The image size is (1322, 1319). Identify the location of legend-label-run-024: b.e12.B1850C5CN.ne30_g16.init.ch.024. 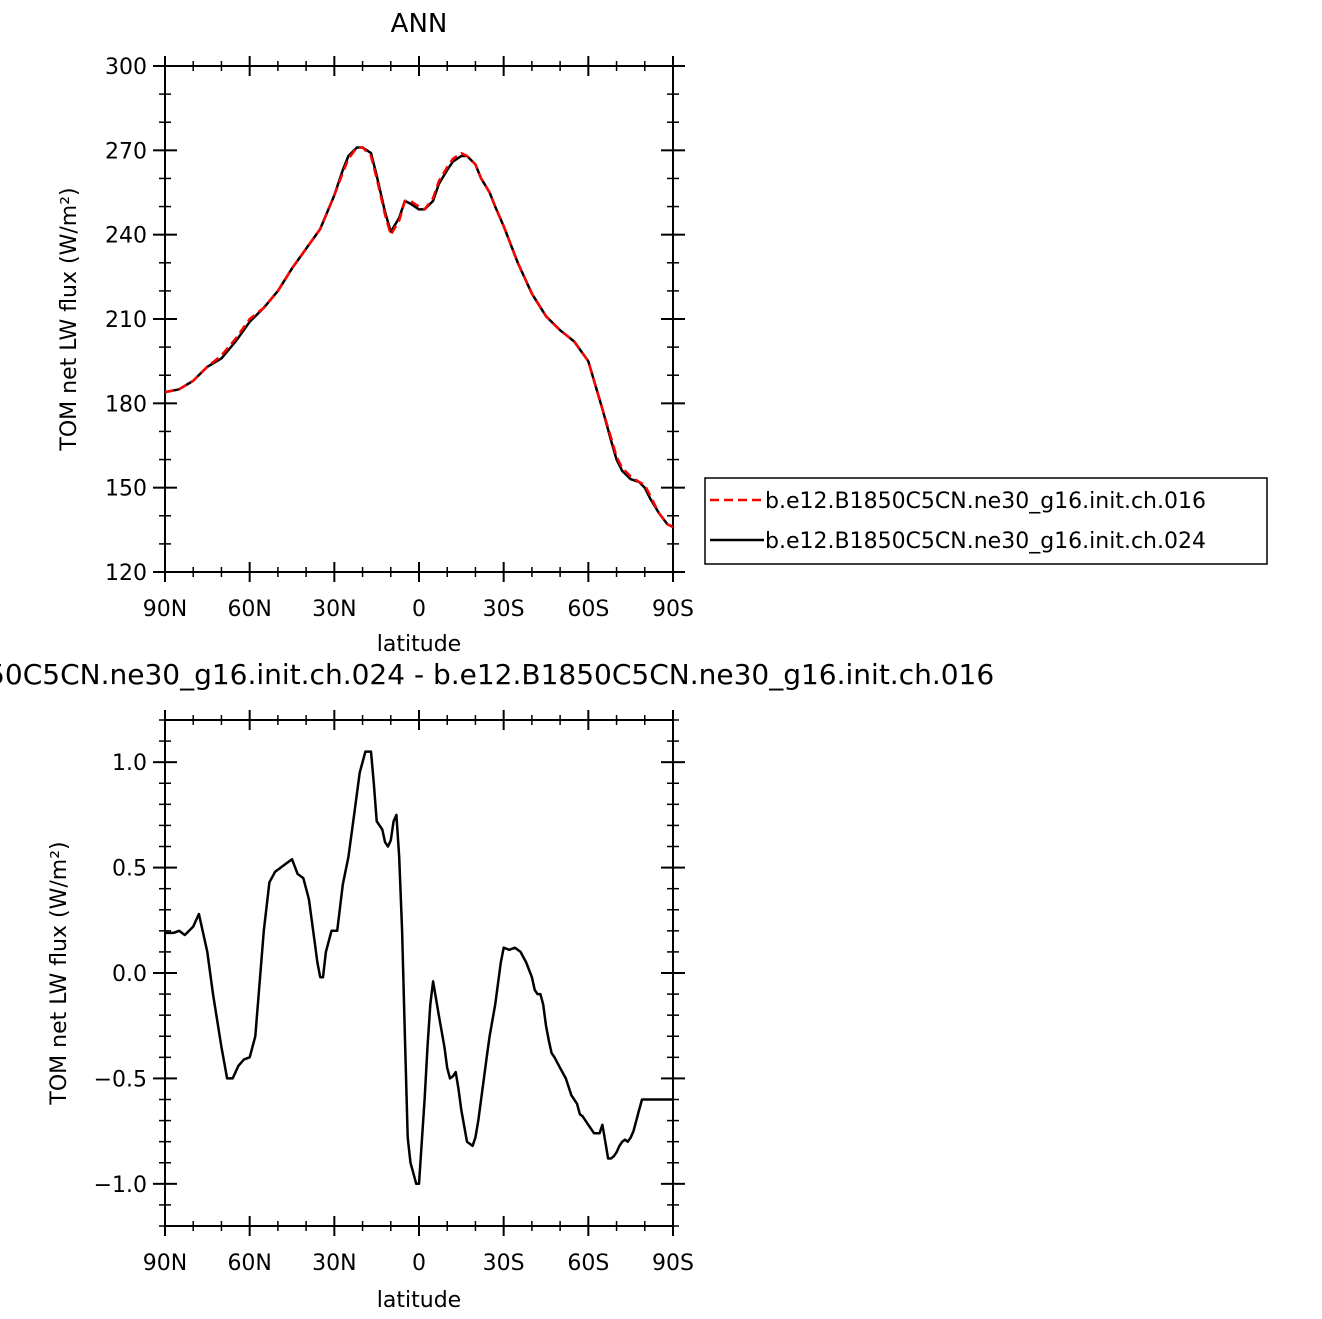
(985, 541).